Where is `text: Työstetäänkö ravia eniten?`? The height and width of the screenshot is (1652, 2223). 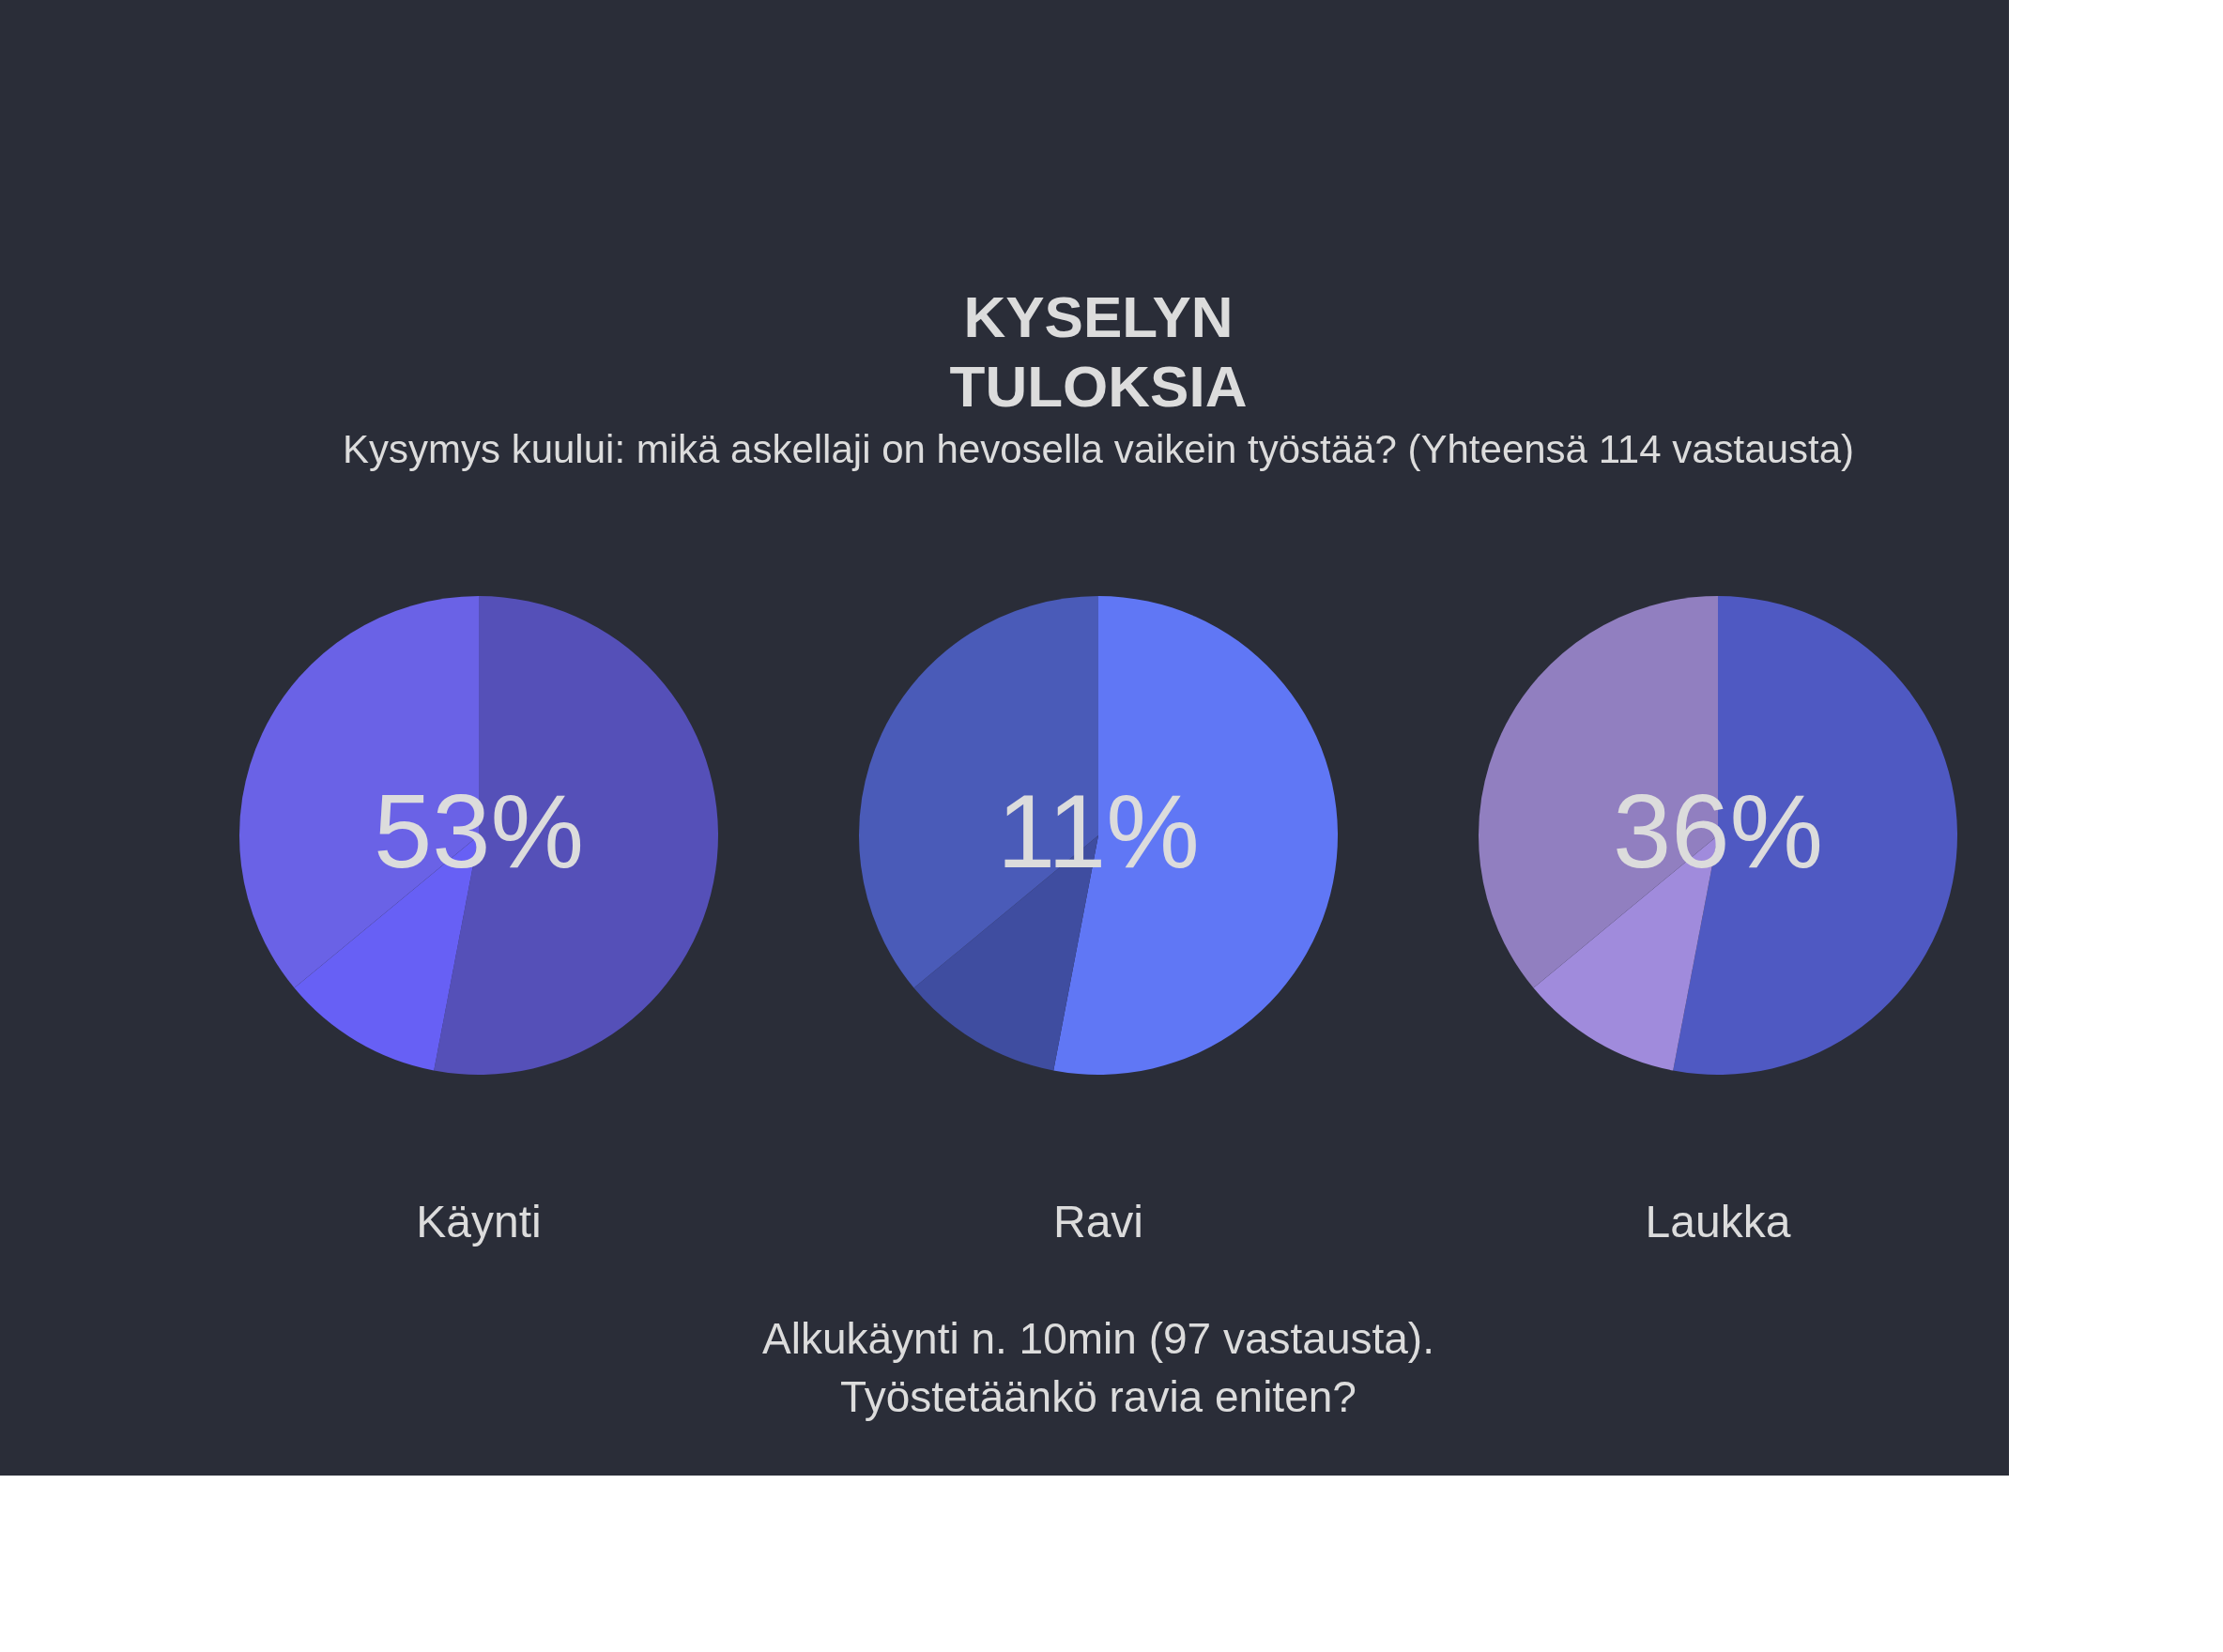 text: Työstetäänkö ravia eniten? is located at coordinates (1098, 1396).